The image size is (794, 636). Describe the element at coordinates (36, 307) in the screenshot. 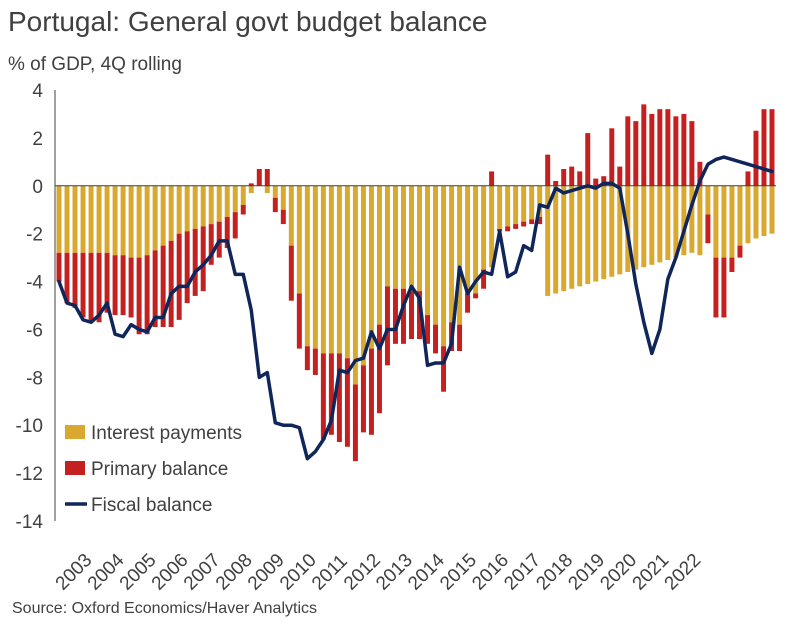

I see `y-axis: 4 2 0 -2 -4 -6 -8 -10 -12 -14` at that location.